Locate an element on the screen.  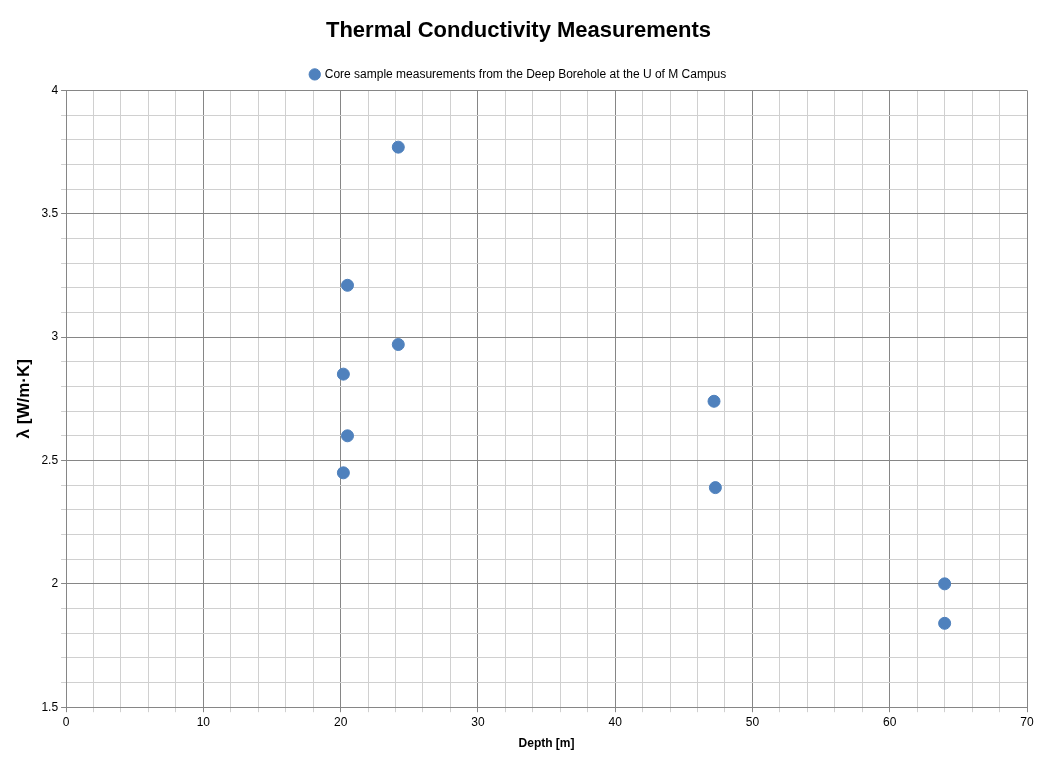
x-tick-label: 50 is located at coordinates (752, 721).